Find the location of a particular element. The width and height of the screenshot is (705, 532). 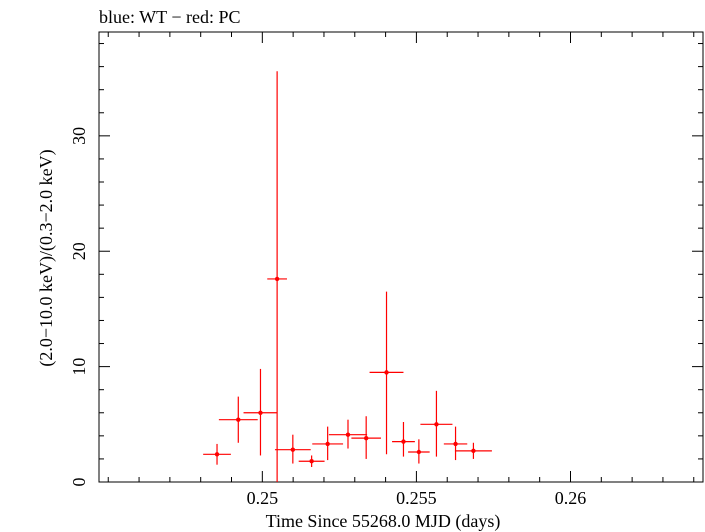

chart-title: blue: WT − red: PC is located at coordinates (169, 17).